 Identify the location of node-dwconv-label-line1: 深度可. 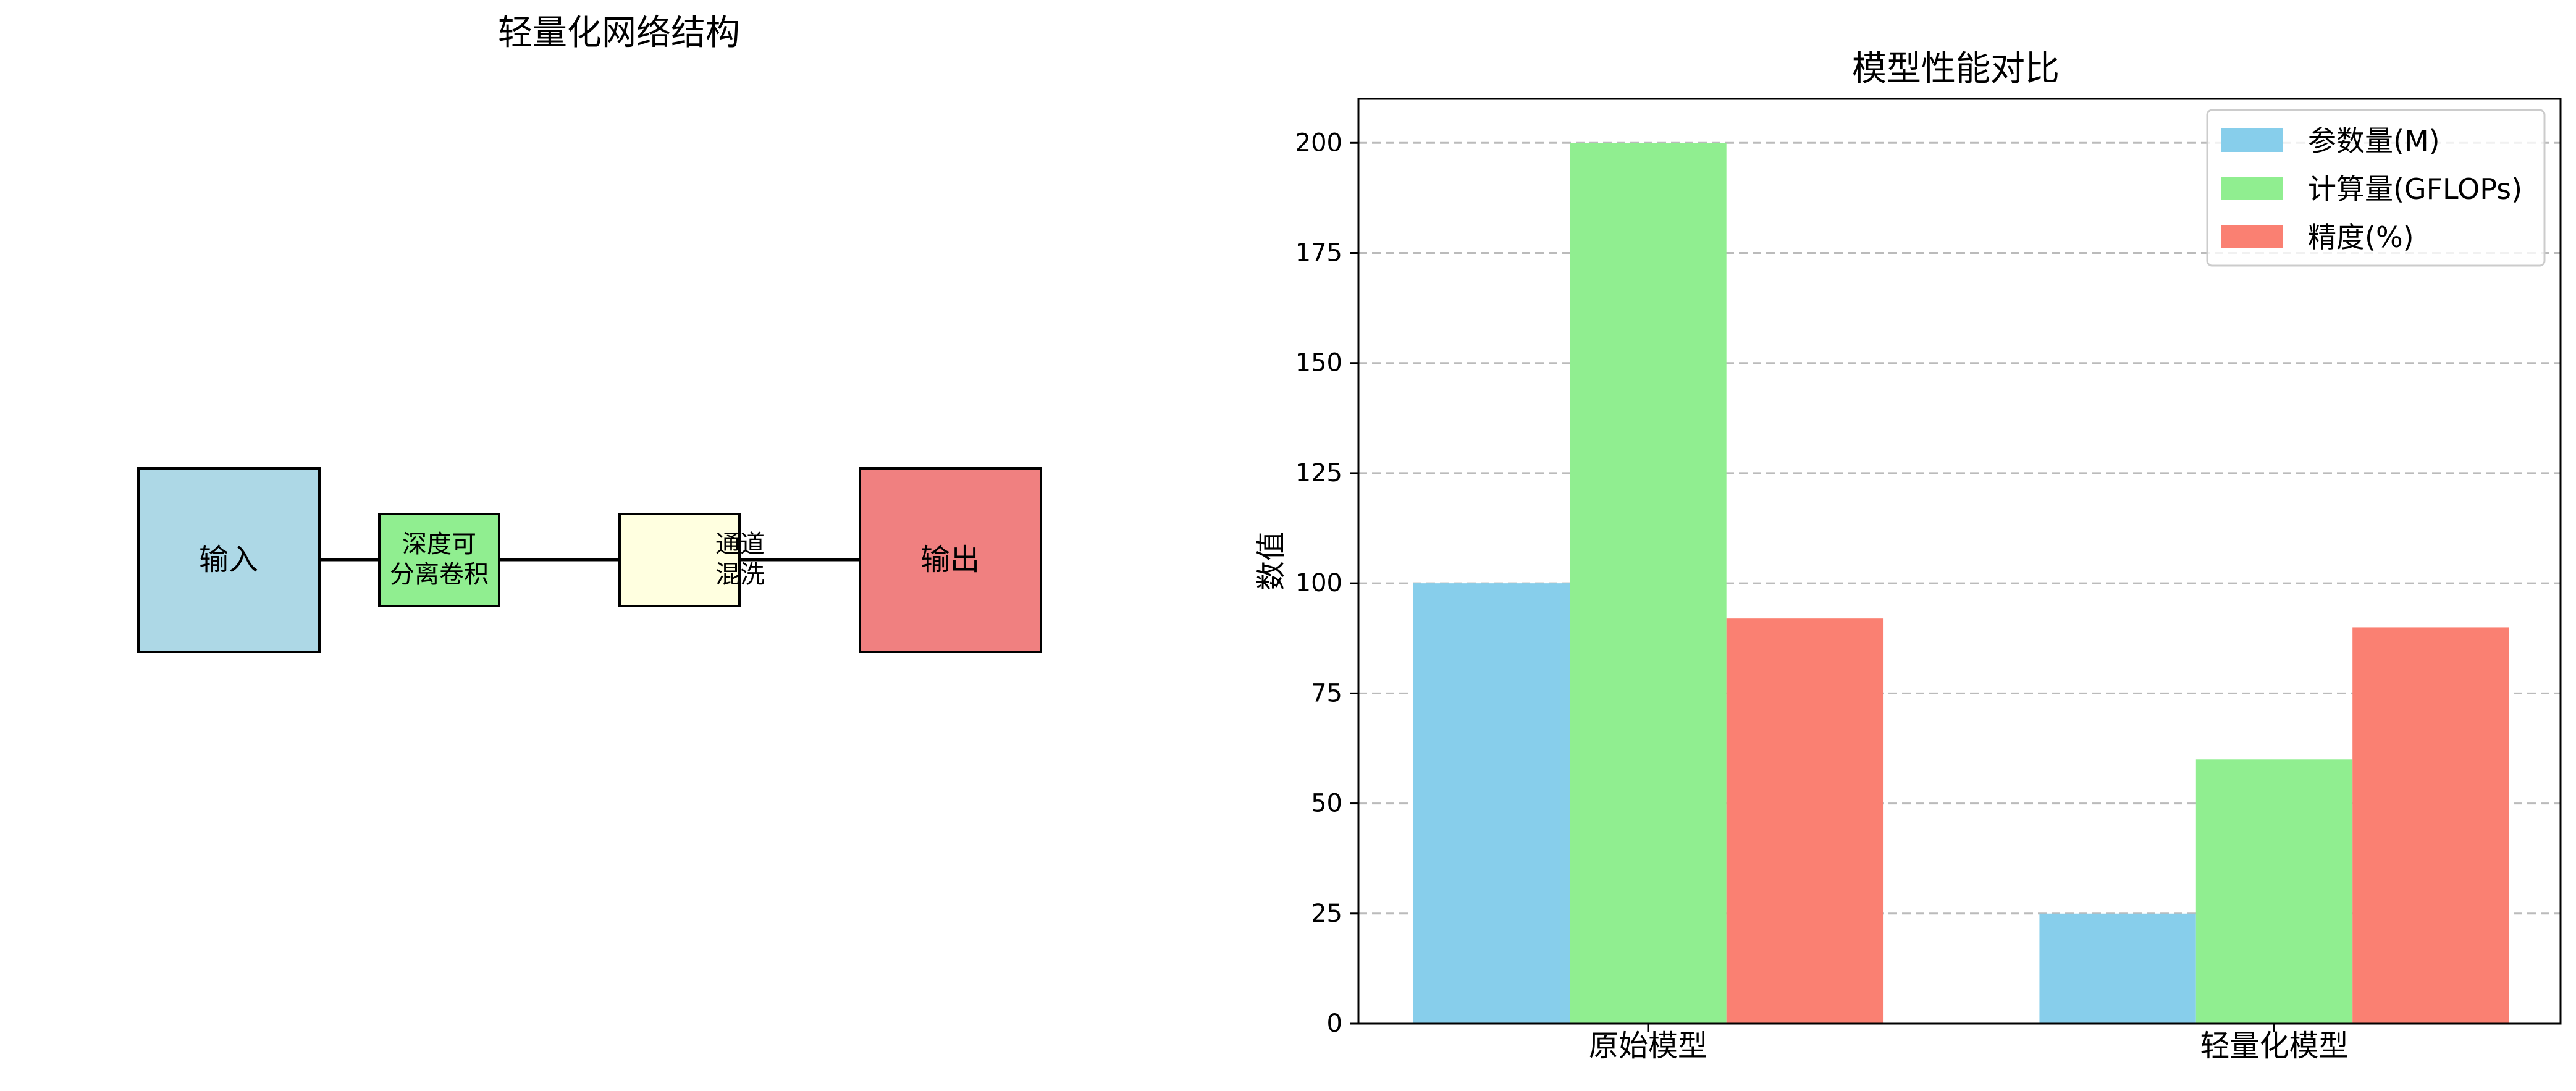
(439, 544).